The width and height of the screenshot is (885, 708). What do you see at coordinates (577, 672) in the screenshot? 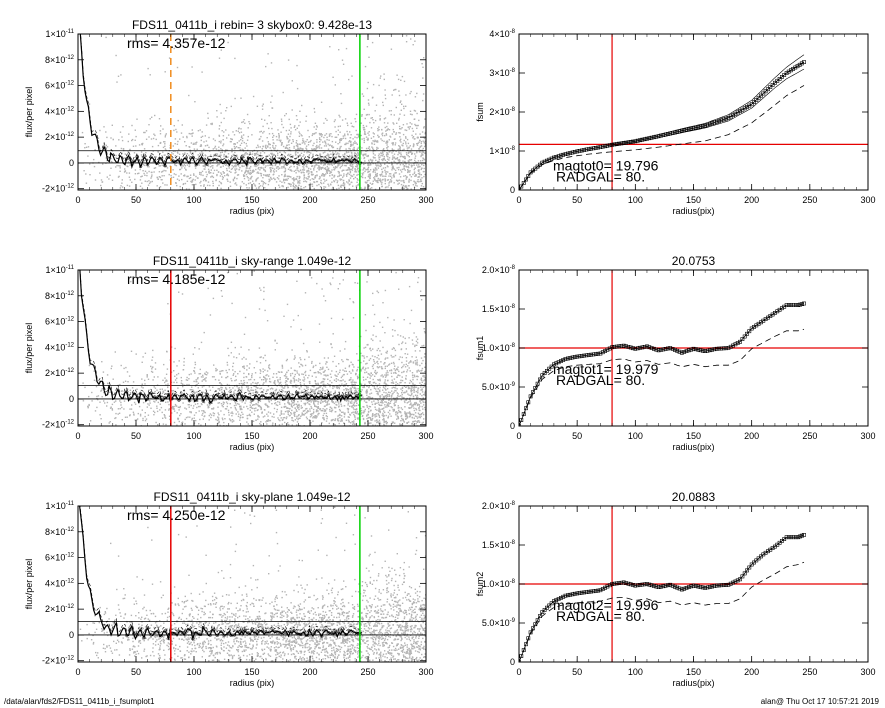
I see `x-tick-label: 50` at bounding box center [577, 672].